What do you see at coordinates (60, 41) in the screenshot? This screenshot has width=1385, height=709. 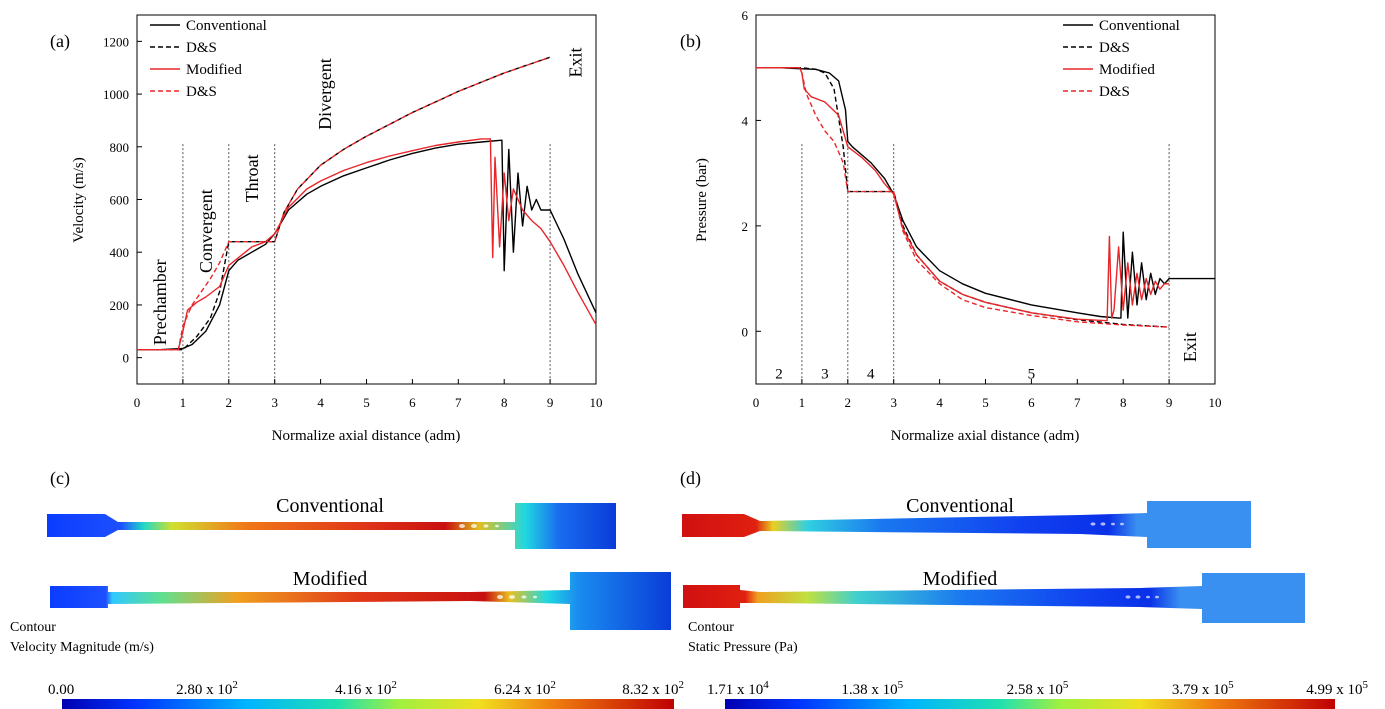 I see `panel-label-a: (a)` at bounding box center [60, 41].